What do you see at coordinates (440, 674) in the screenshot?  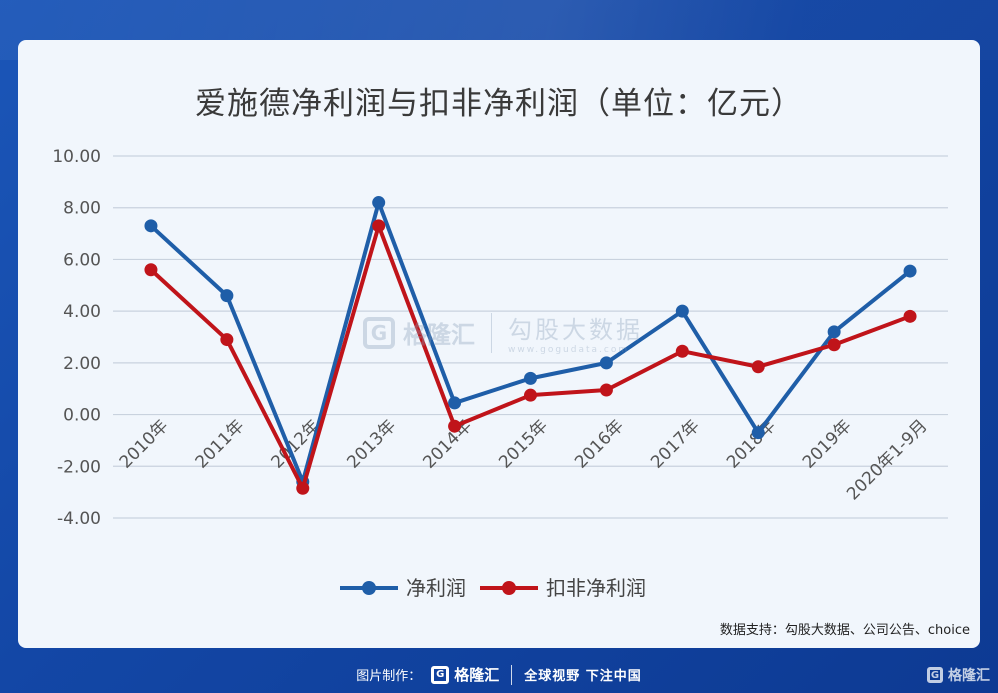 I see `footer-logo-icon: G` at bounding box center [440, 674].